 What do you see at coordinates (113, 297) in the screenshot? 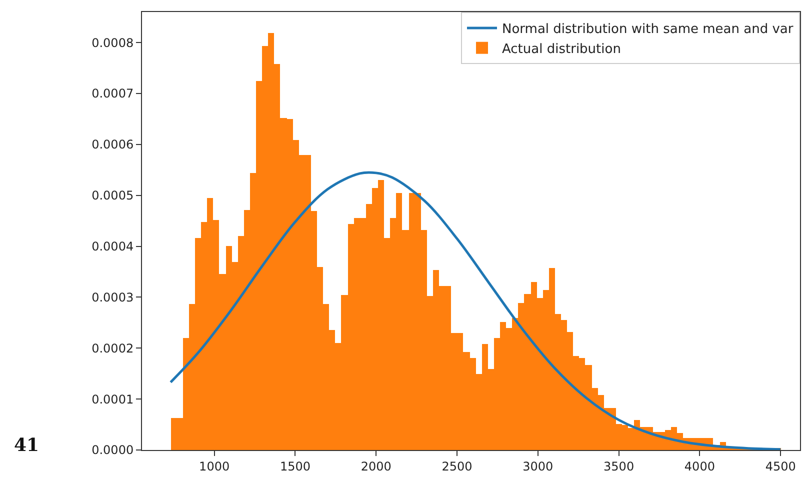
I see `y-tick-label: 0.0003` at bounding box center [113, 297].